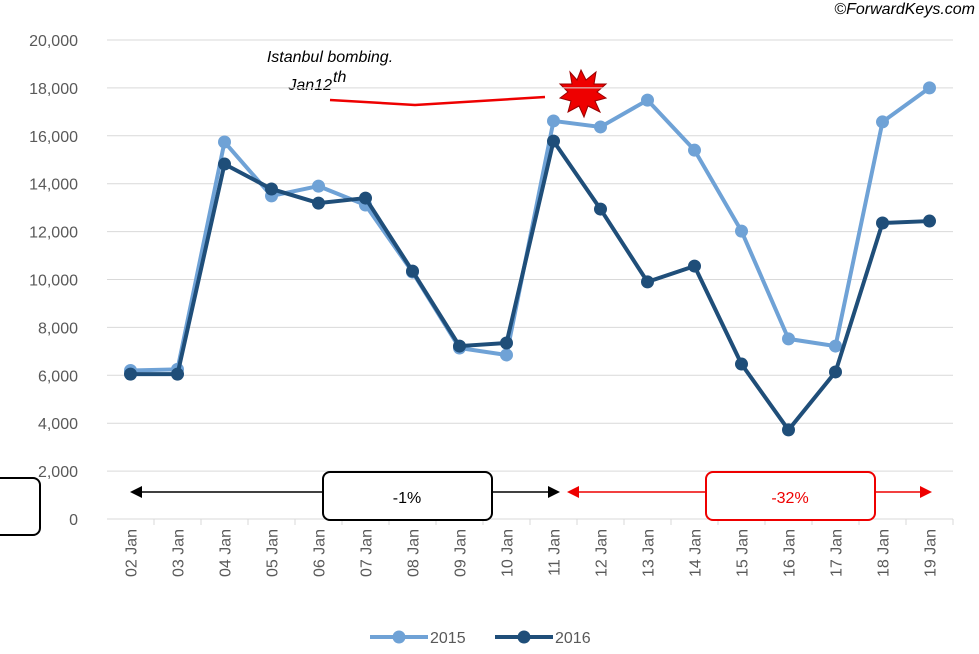  What do you see at coordinates (179, 553) in the screenshot?
I see `x-tick-label: 03 Jan` at bounding box center [179, 553].